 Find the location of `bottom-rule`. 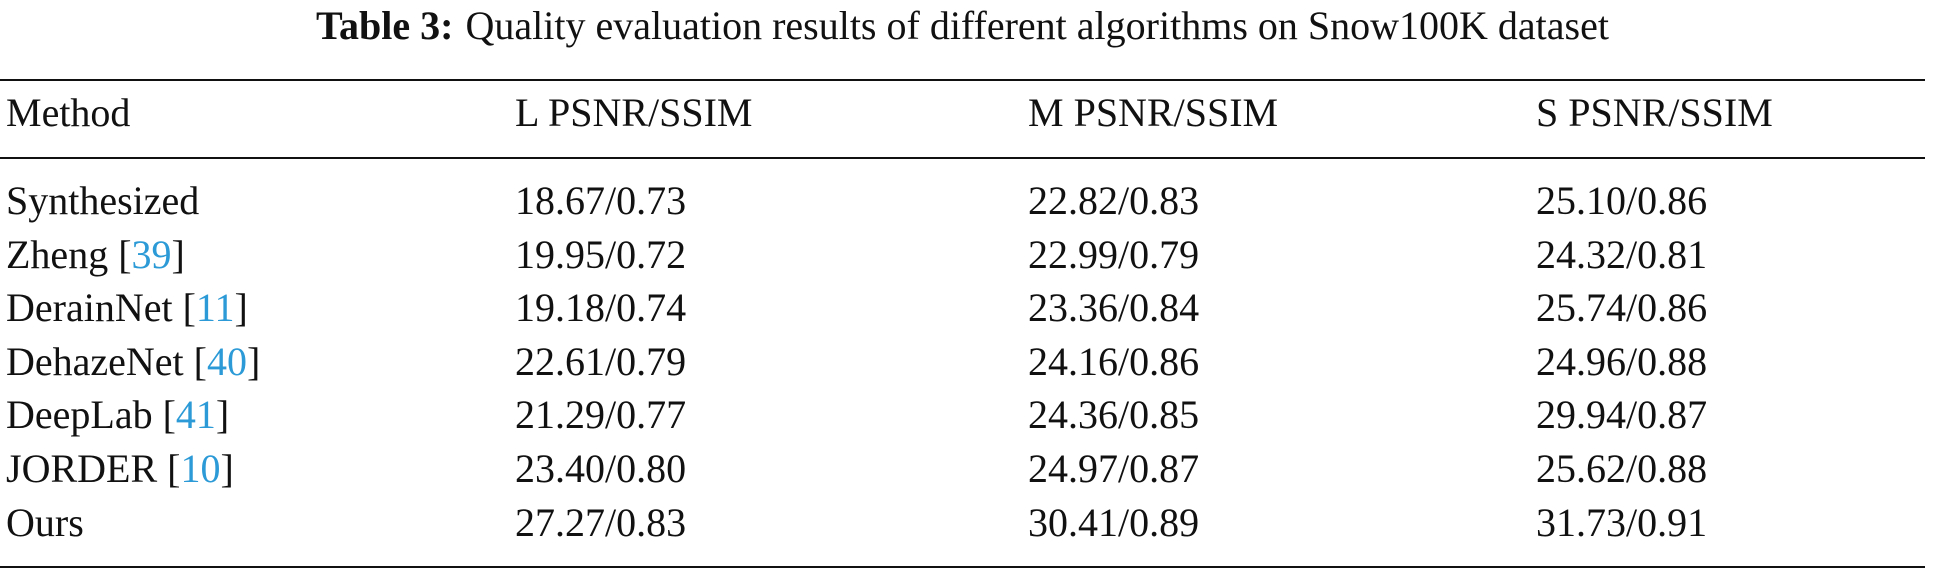

bottom-rule is located at coordinates (962, 567).